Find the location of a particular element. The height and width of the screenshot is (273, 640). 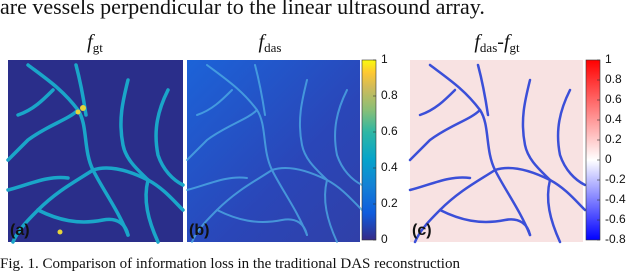

colorbar-tick-label: -0.4 is located at coordinates (615, 199).